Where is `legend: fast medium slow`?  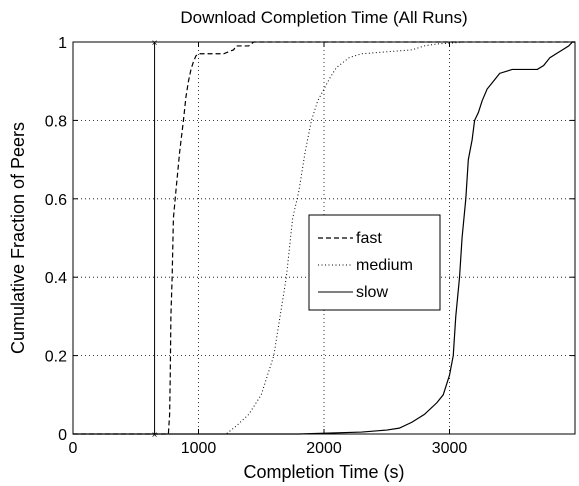 legend: fast medium slow is located at coordinates (374, 262).